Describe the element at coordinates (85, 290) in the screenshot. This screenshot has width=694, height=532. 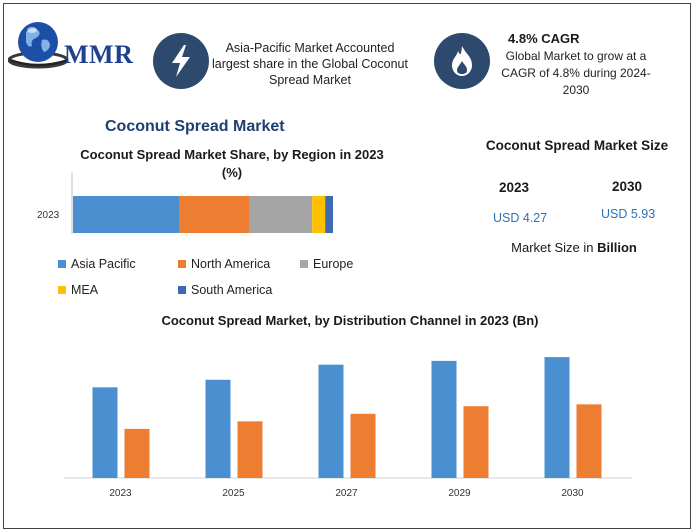
I see `legend-label-mea: MEA` at that location.